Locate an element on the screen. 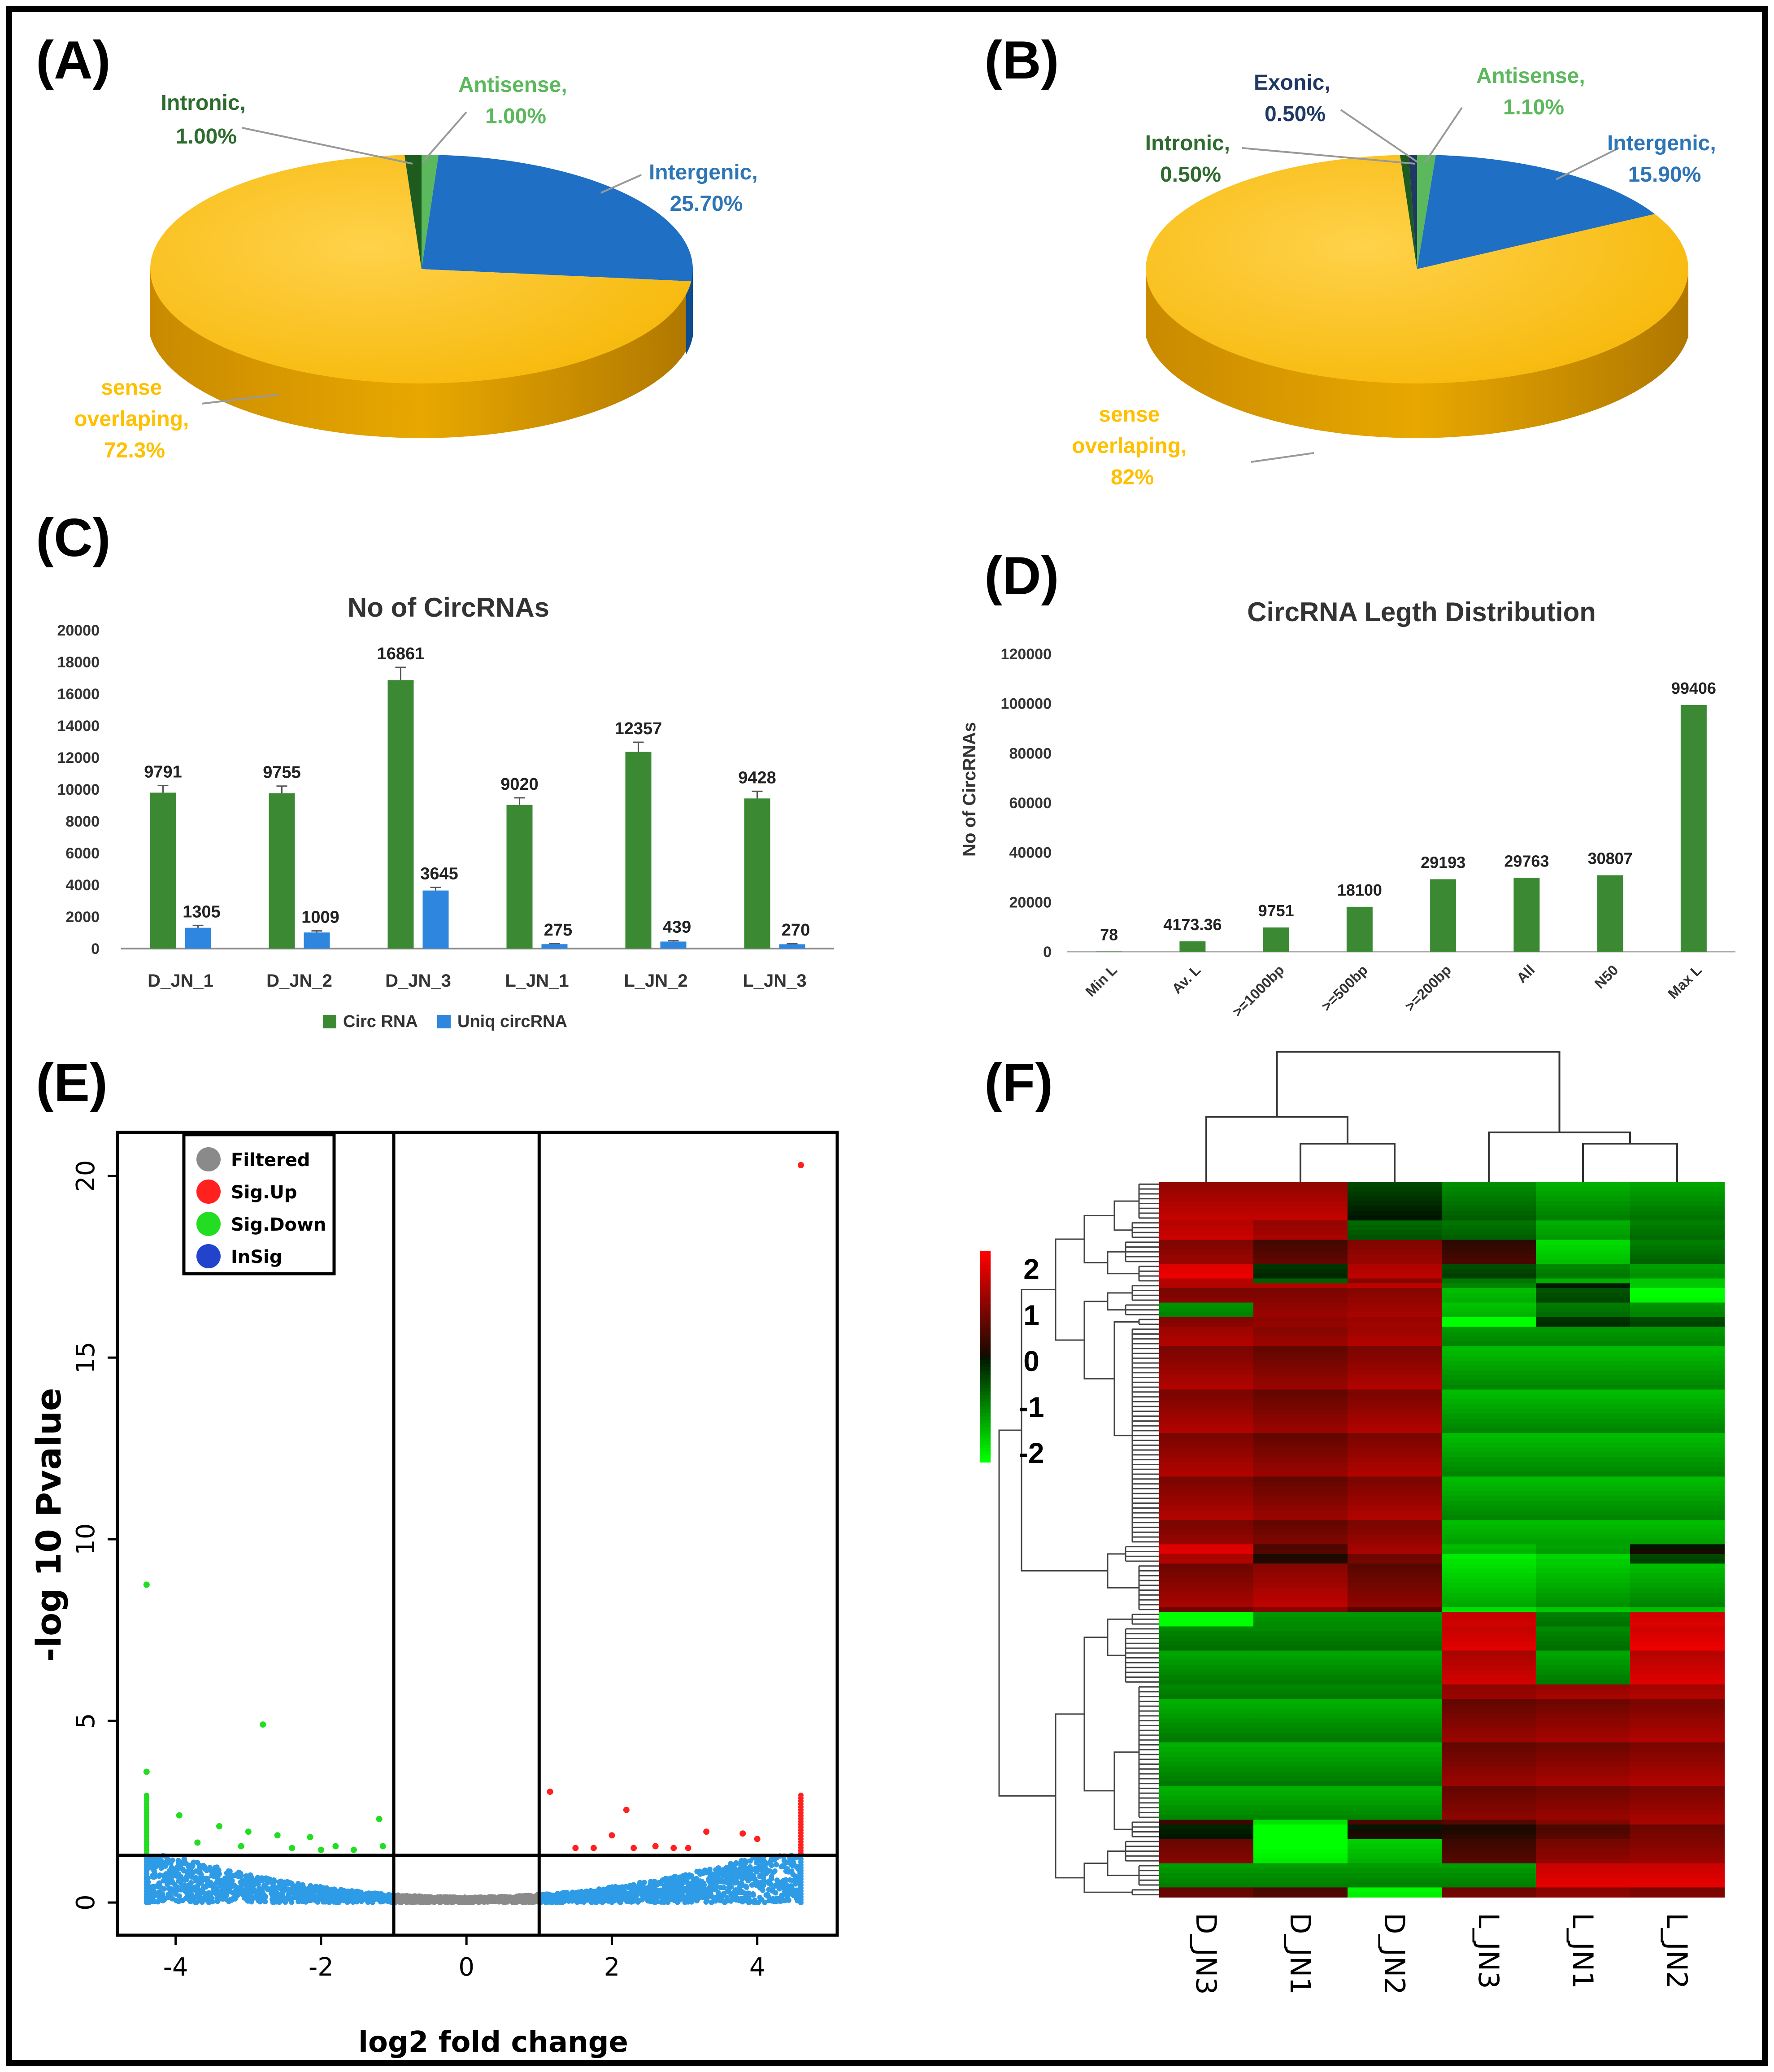 The width and height of the screenshot is (1774, 2072). bar-value-label: 4173.36 is located at coordinates (1192, 925).